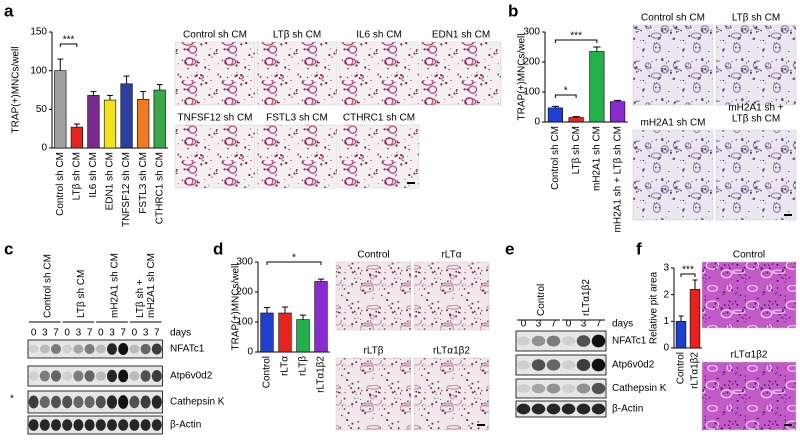  I want to click on blot-marker: *, so click(12, 399).